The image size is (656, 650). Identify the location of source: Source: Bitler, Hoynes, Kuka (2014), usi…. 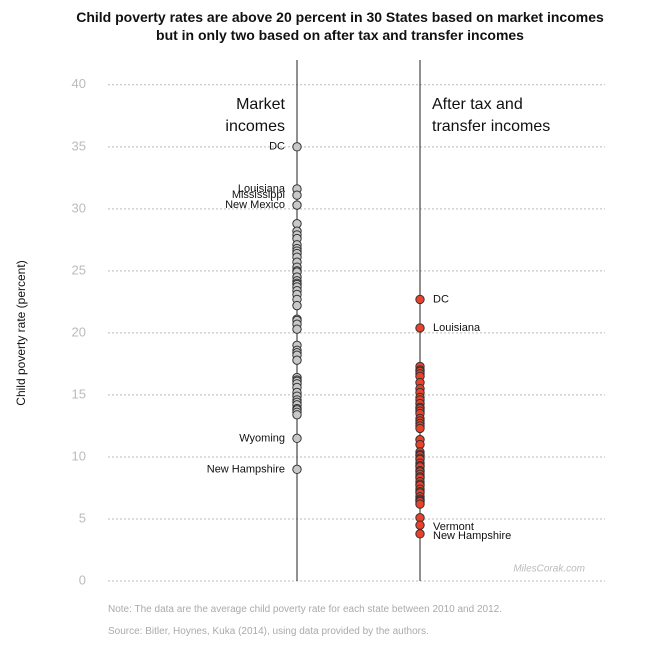
(268, 631).